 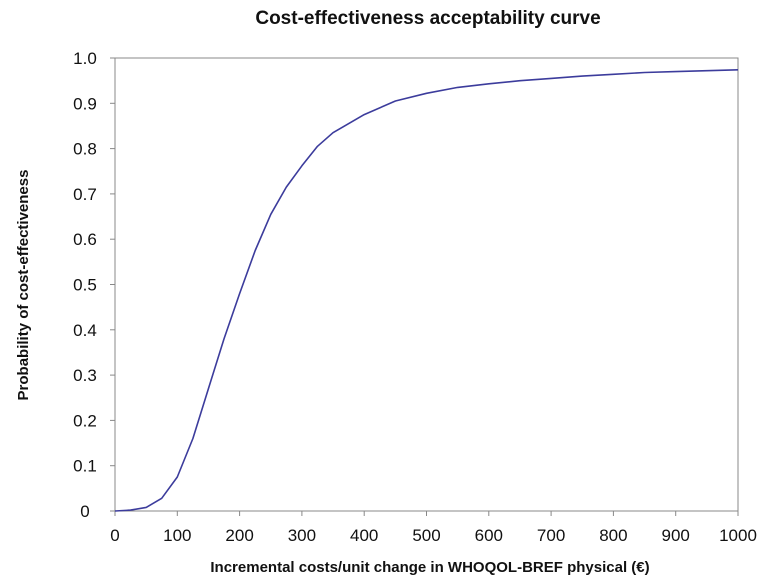 I want to click on y-axis: 0 0.1 0.2 0.3 0.4 0.5 0.6 0.7 0.8 0.9 1.0, so click(x=94, y=285).